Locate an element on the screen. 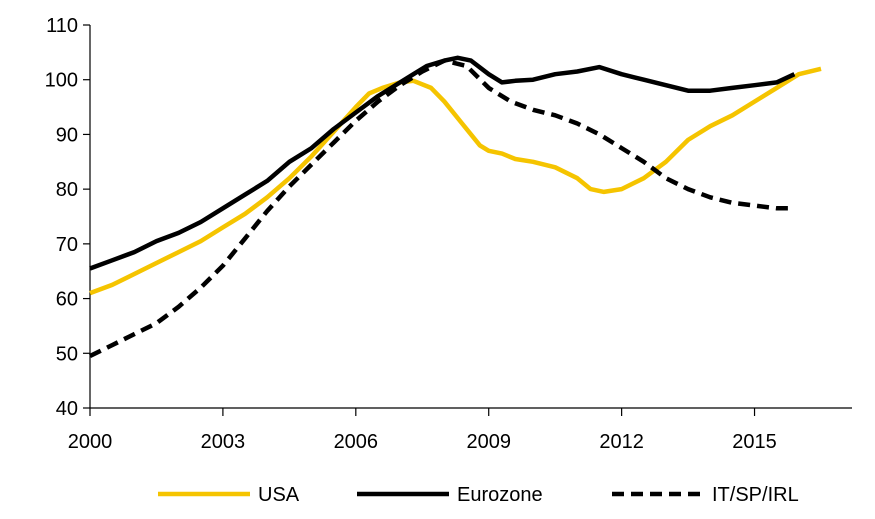 The height and width of the screenshot is (519, 875). legend-label: Eurozone is located at coordinates (500, 495).